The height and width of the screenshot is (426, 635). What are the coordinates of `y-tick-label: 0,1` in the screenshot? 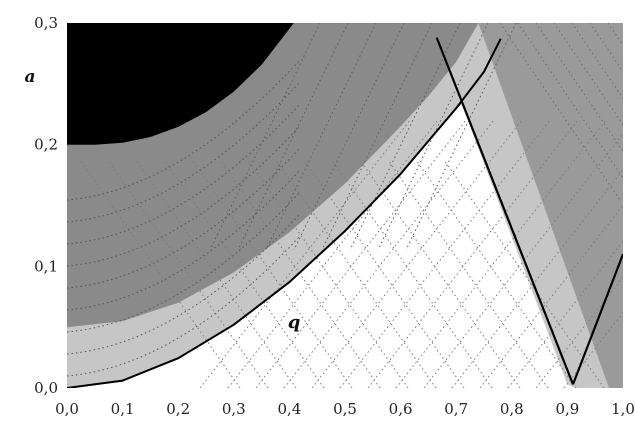 It's located at (46, 266).